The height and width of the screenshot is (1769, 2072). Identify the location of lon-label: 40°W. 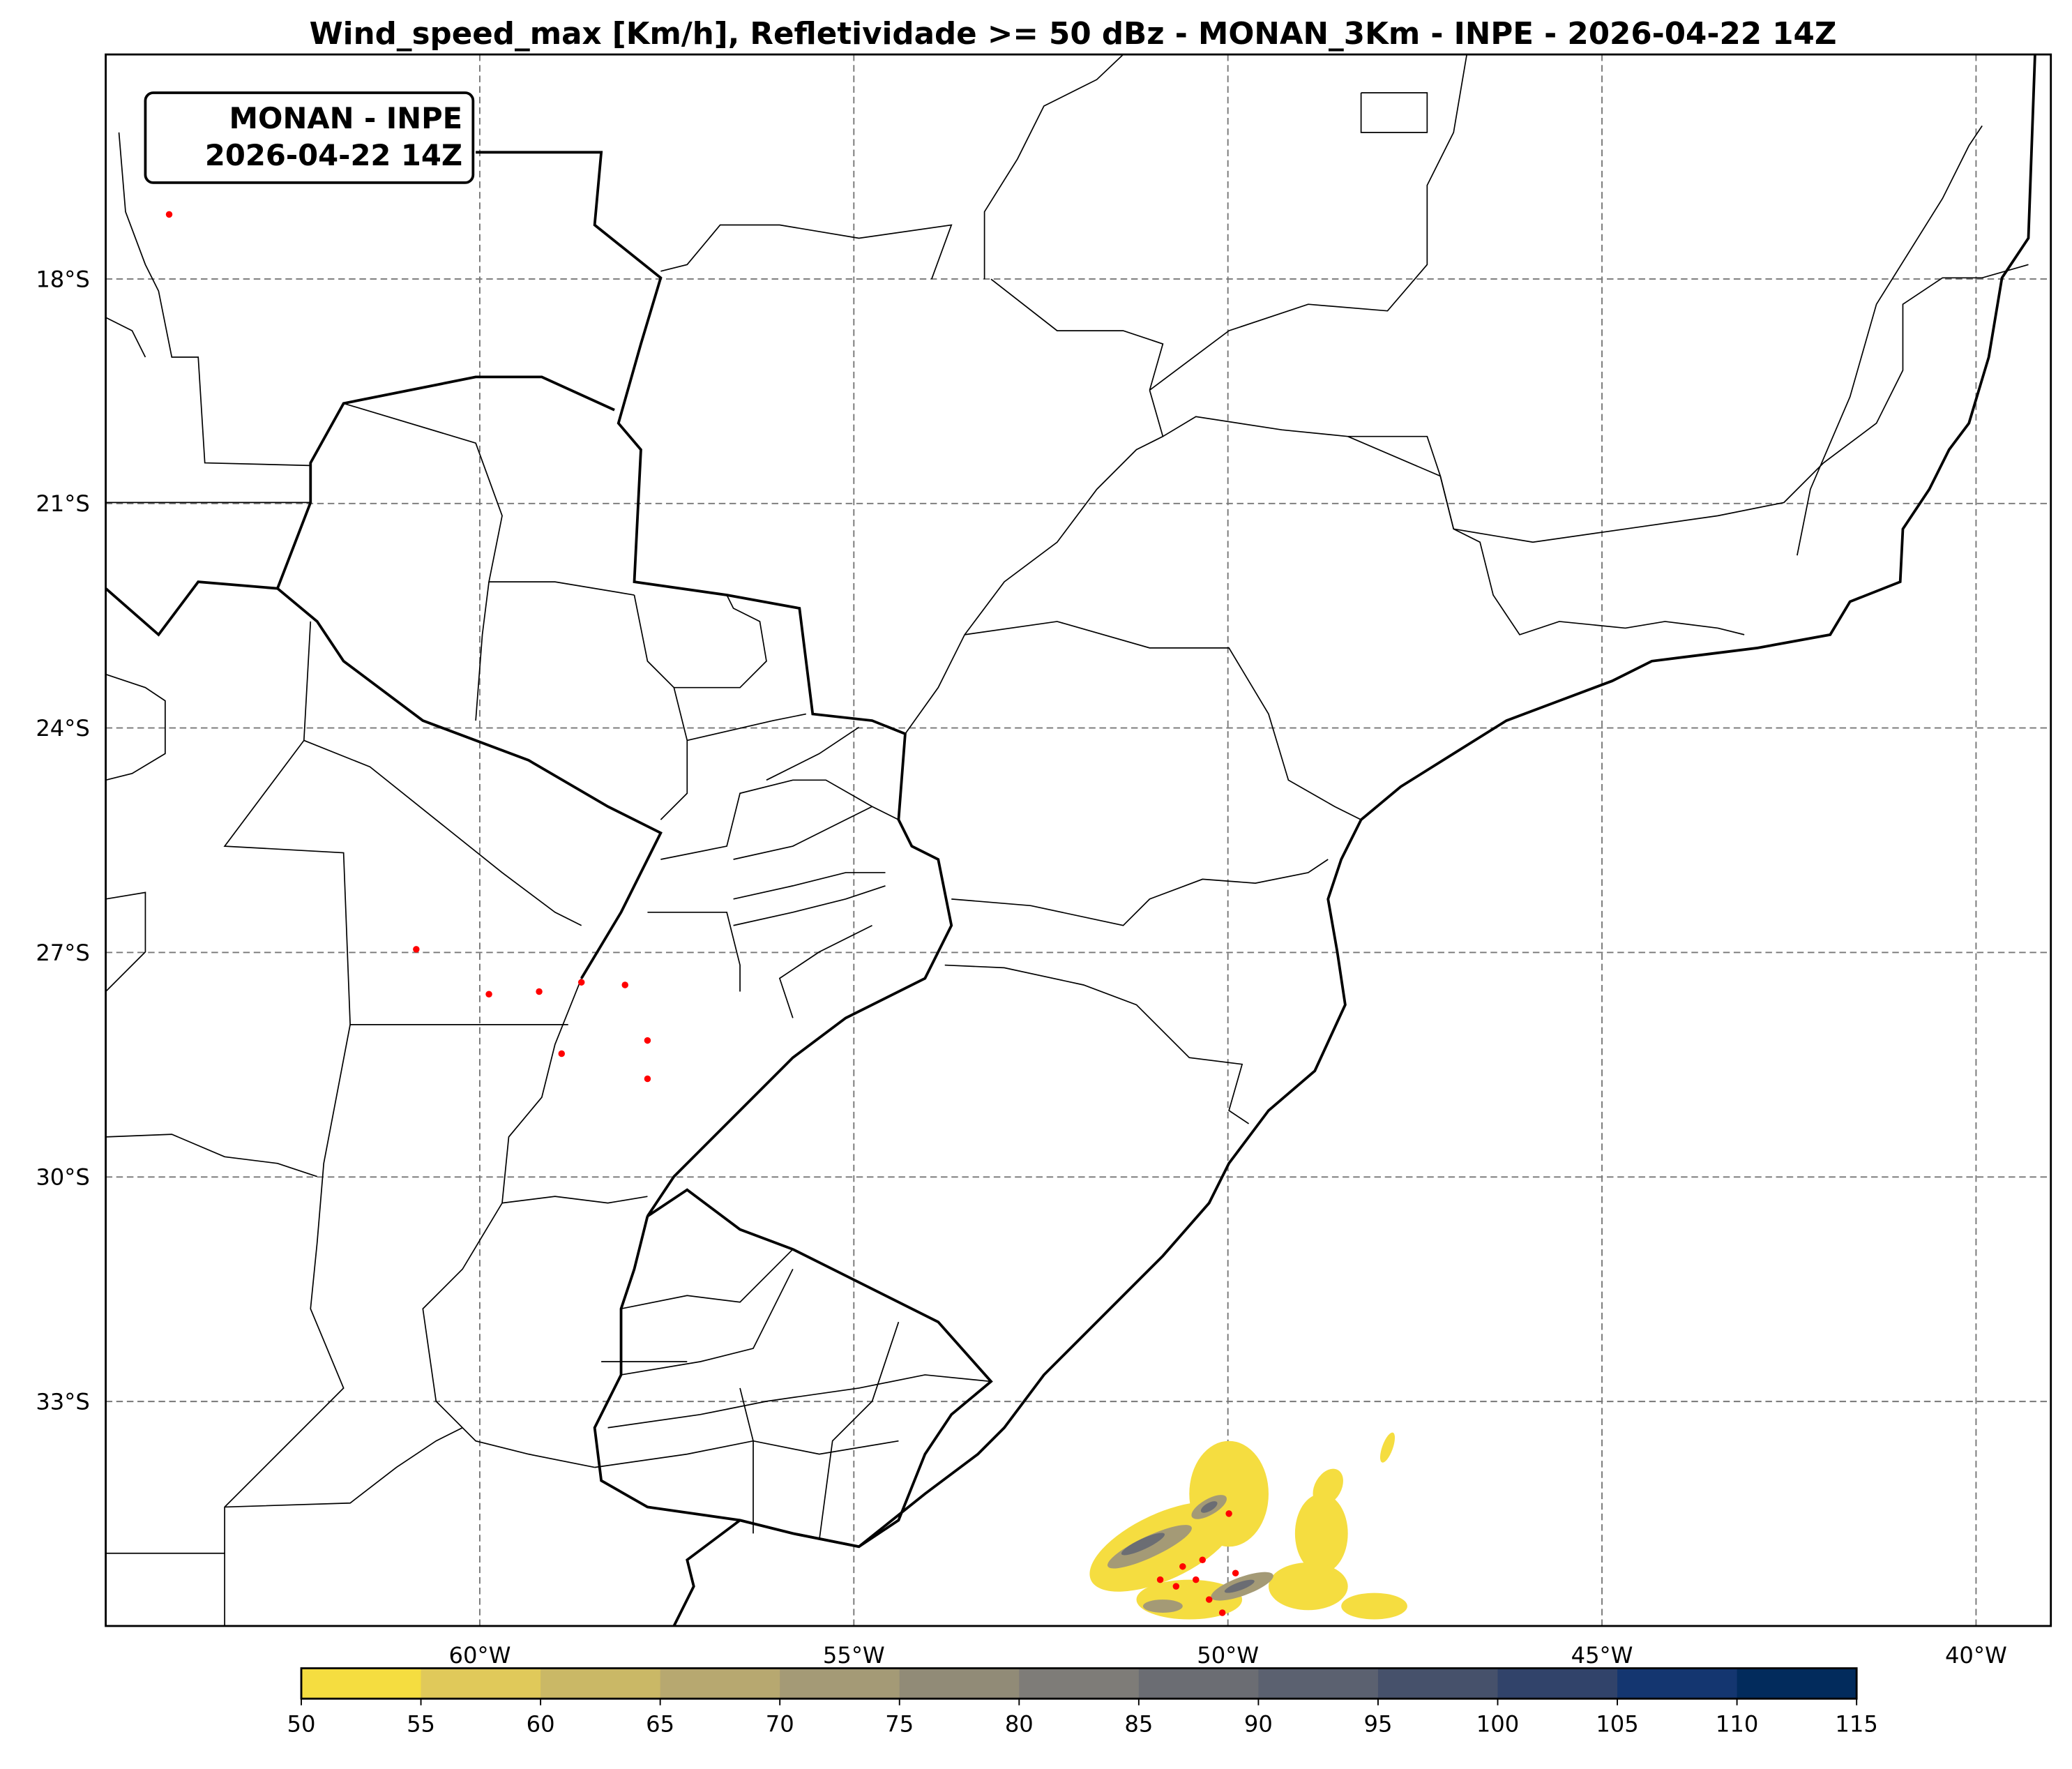
(1976, 1655).